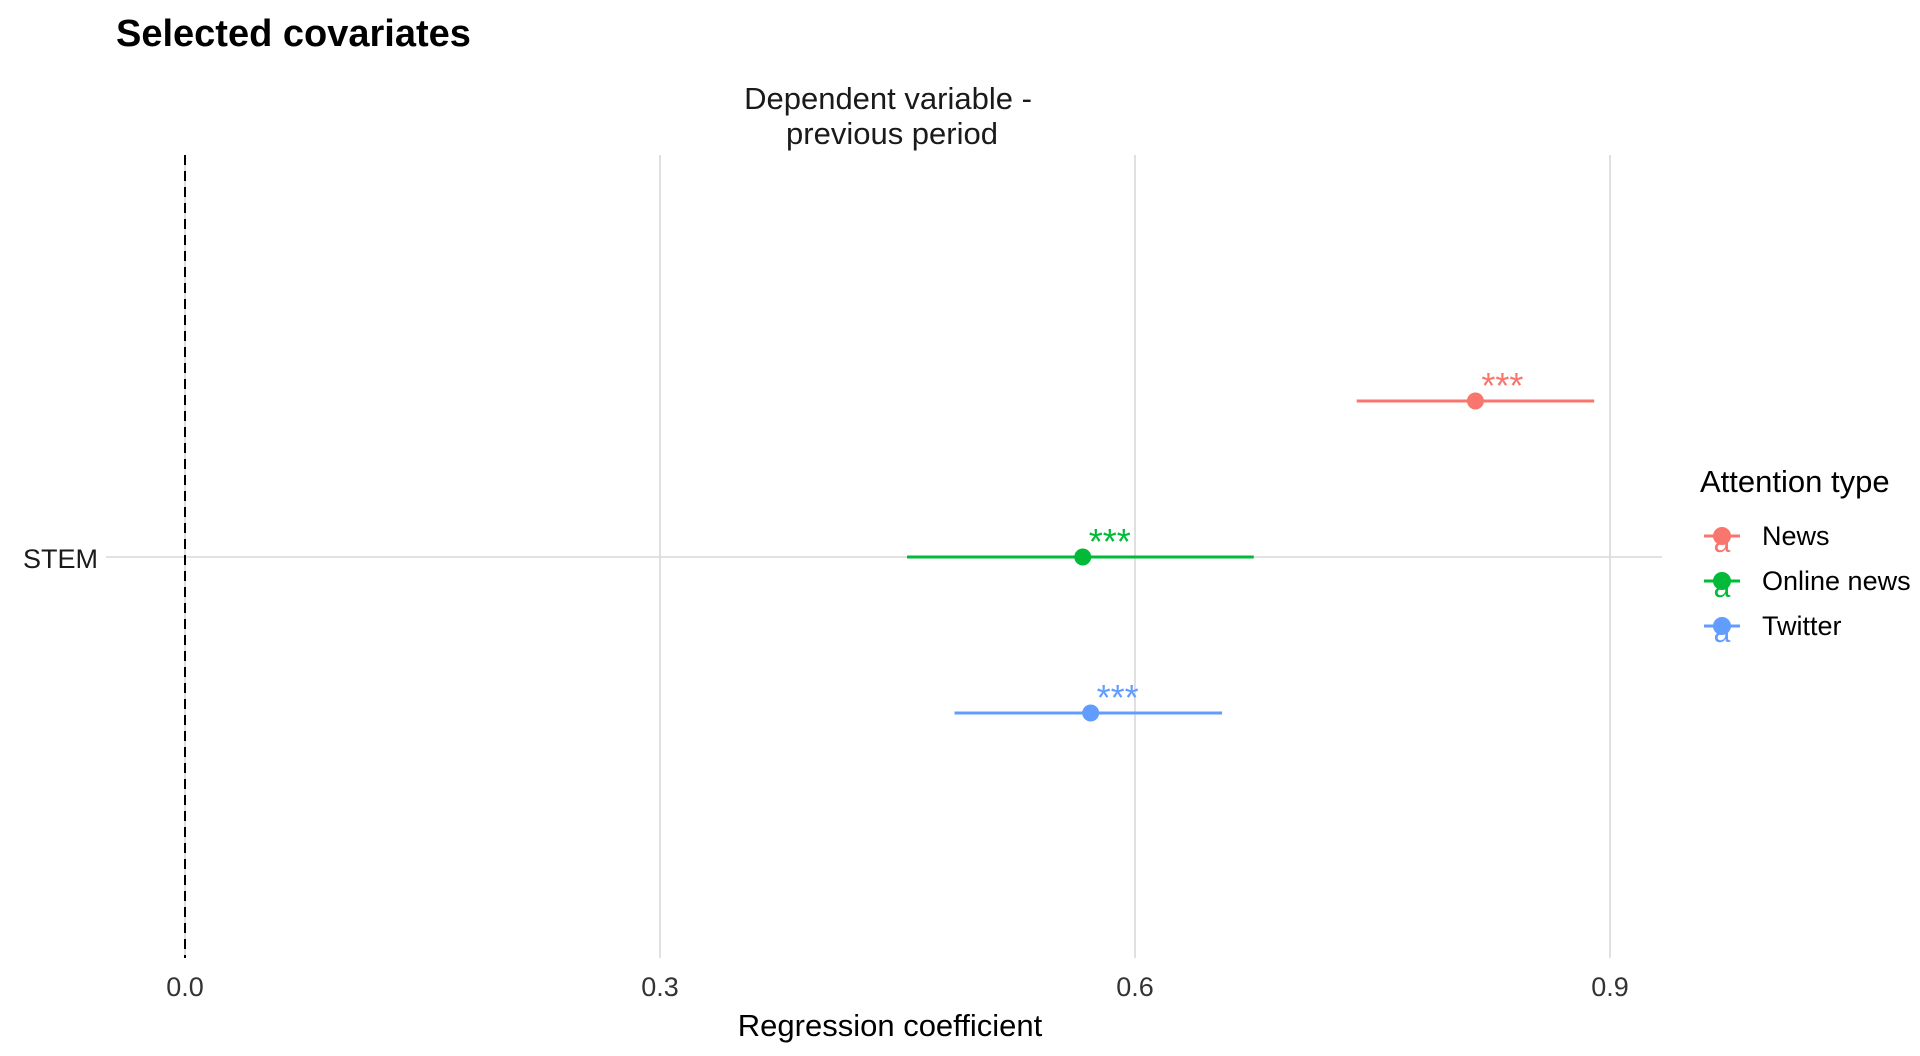 The width and height of the screenshot is (1920, 1056). I want to click on legend-item-online-news: a Online news, so click(1807, 585).